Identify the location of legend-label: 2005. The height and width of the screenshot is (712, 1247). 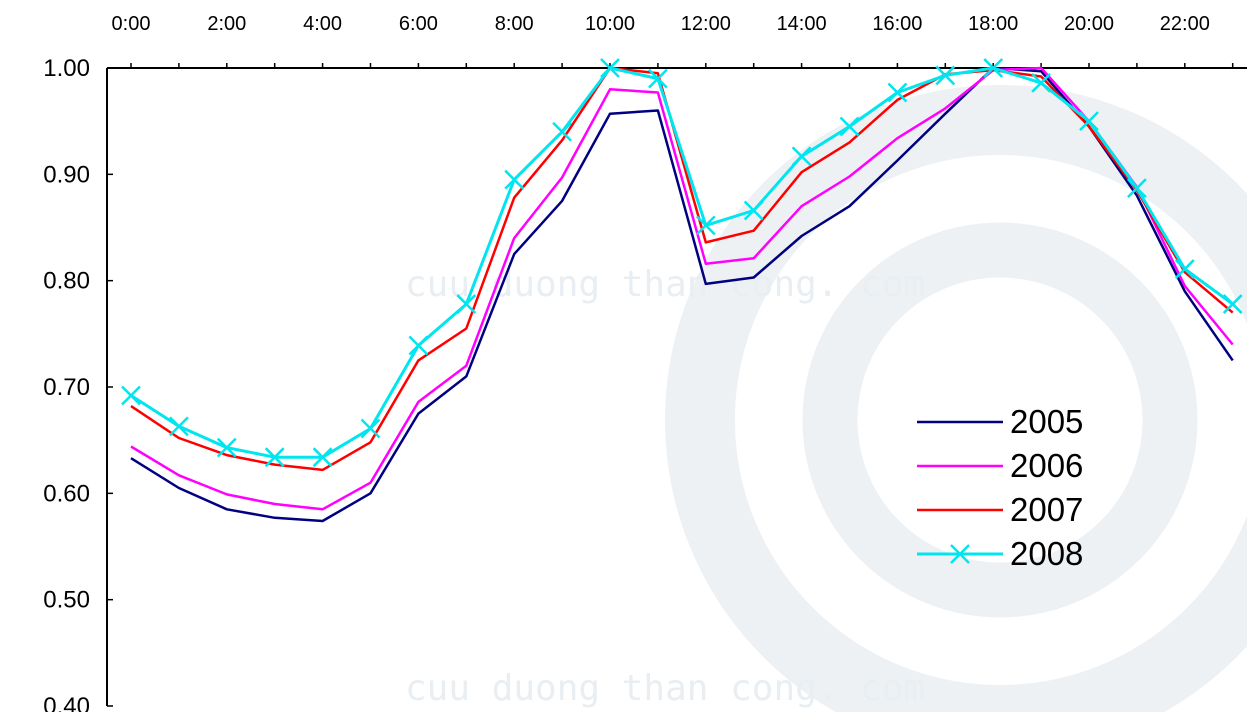
(1046, 421).